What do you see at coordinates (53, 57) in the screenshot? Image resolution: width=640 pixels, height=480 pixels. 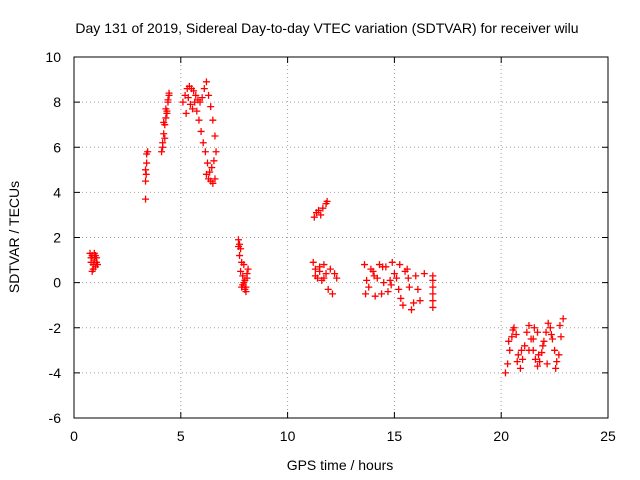 I see `y-tick-label: 10` at bounding box center [53, 57].